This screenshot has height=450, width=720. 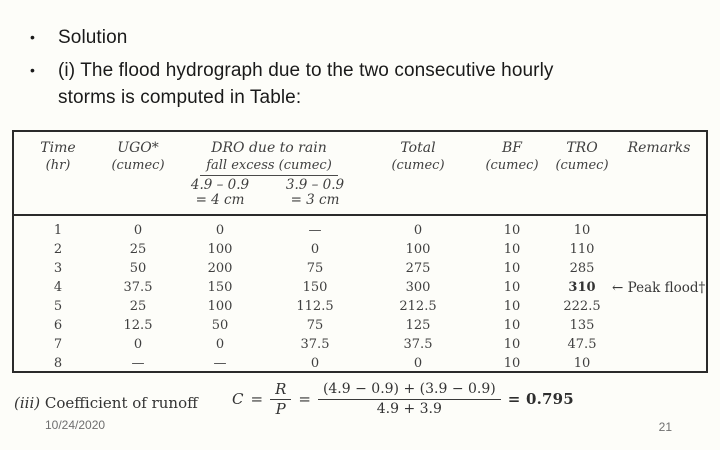 What do you see at coordinates (418, 344) in the screenshot?
I see `cell-total: 37.5` at bounding box center [418, 344].